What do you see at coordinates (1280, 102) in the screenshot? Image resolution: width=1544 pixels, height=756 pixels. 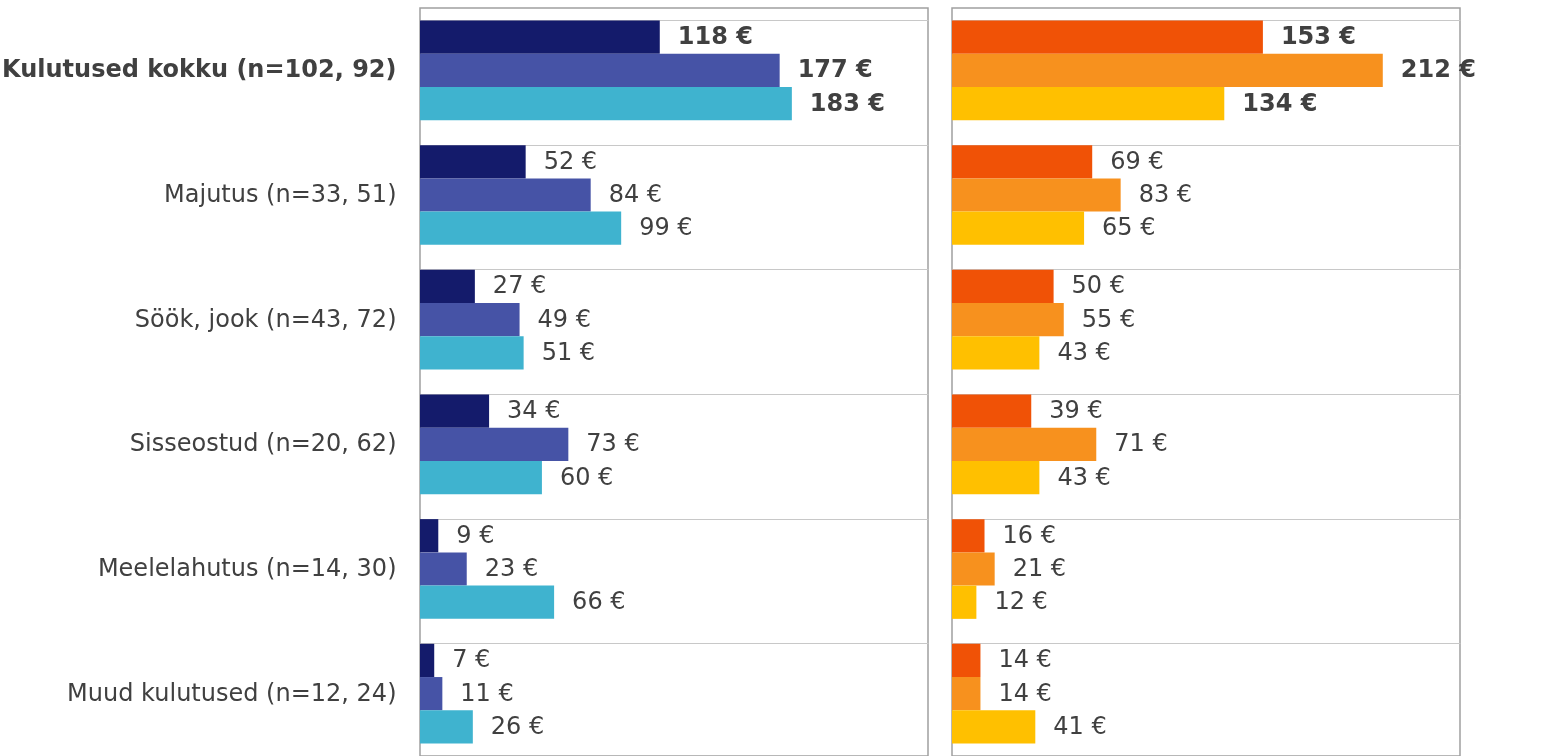 I see `data-label: 134 €` at bounding box center [1280, 102].